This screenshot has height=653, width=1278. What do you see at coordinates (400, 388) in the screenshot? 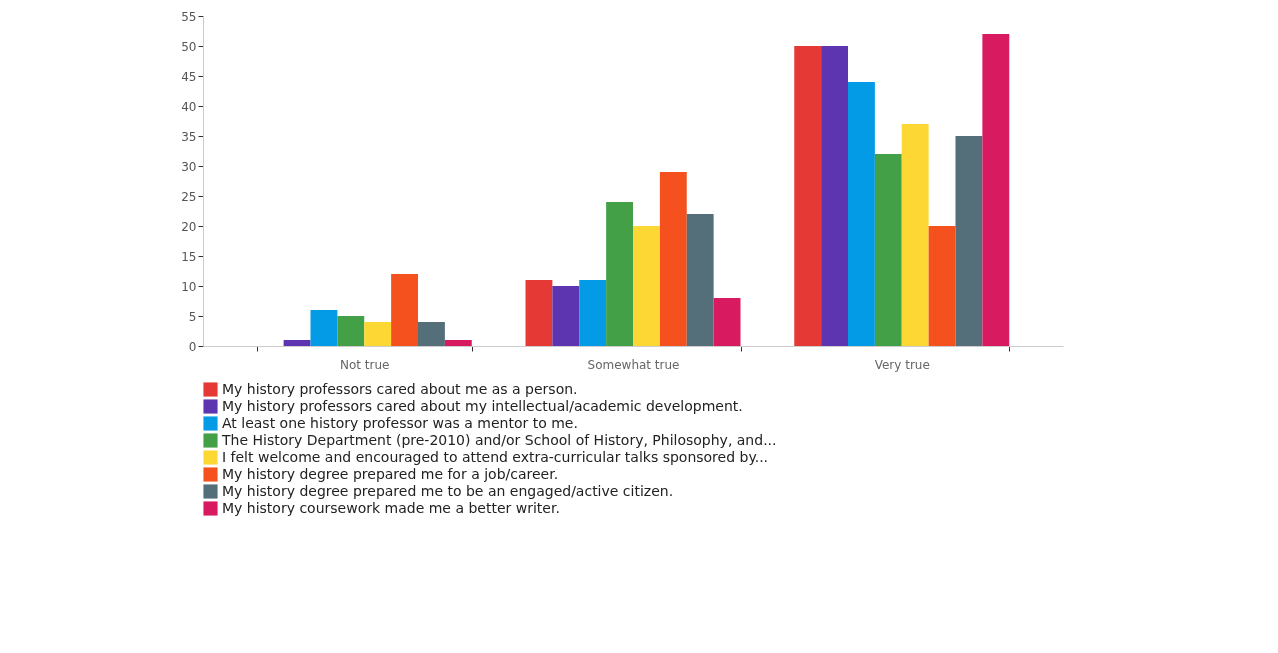
I see `legend-label: My history professors cared about me as a person.` at bounding box center [400, 388].